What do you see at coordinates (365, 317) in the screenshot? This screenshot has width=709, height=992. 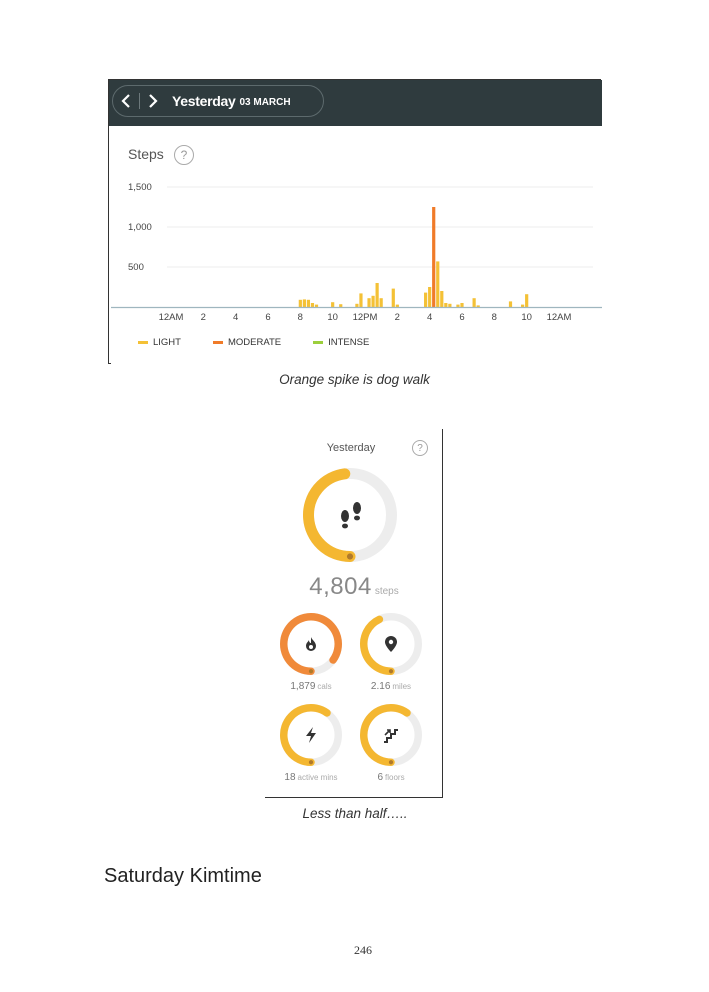 I see `x-tick-label: 12PM` at bounding box center [365, 317].